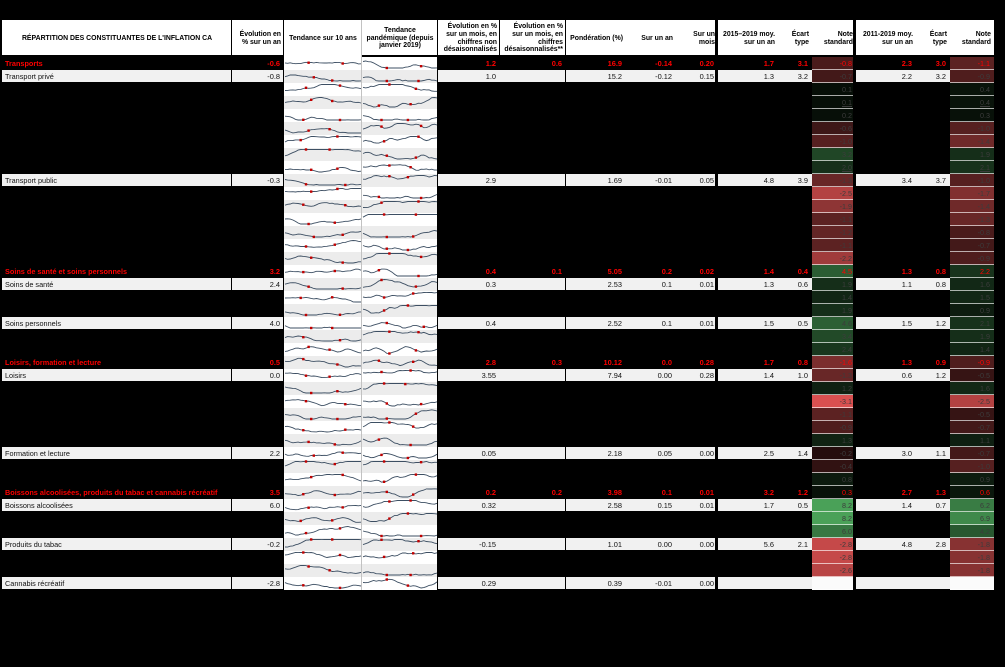  What do you see at coordinates (886, 492) in the screenshot?
I see `value-avg-2011-2019: 2.7` at bounding box center [886, 492].